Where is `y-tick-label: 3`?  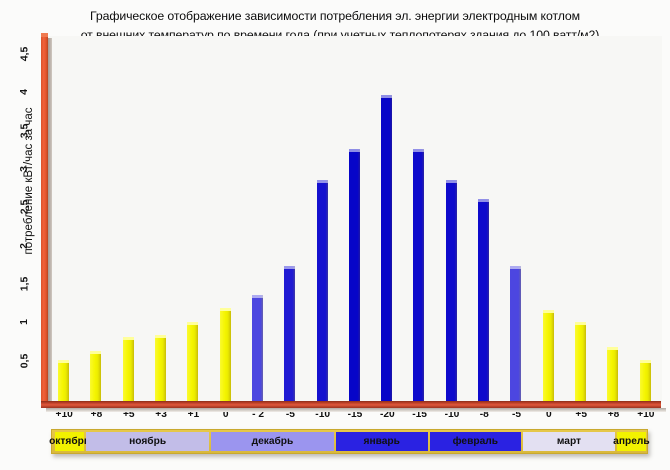 y-tick-label: 3 is located at coordinates (24, 169).